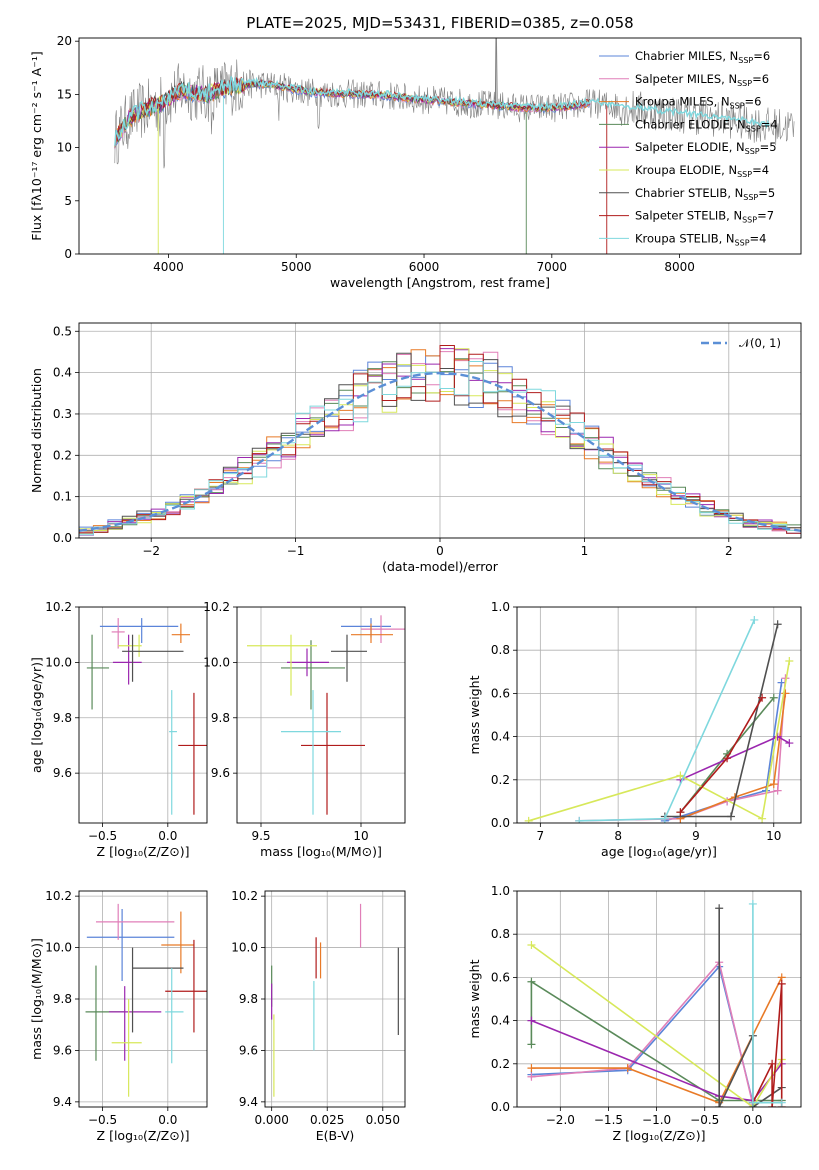  What do you see at coordinates (659, 851) in the screenshot?
I see `x-axis-label: age [log₁₀(age/yr)]` at bounding box center [659, 851].